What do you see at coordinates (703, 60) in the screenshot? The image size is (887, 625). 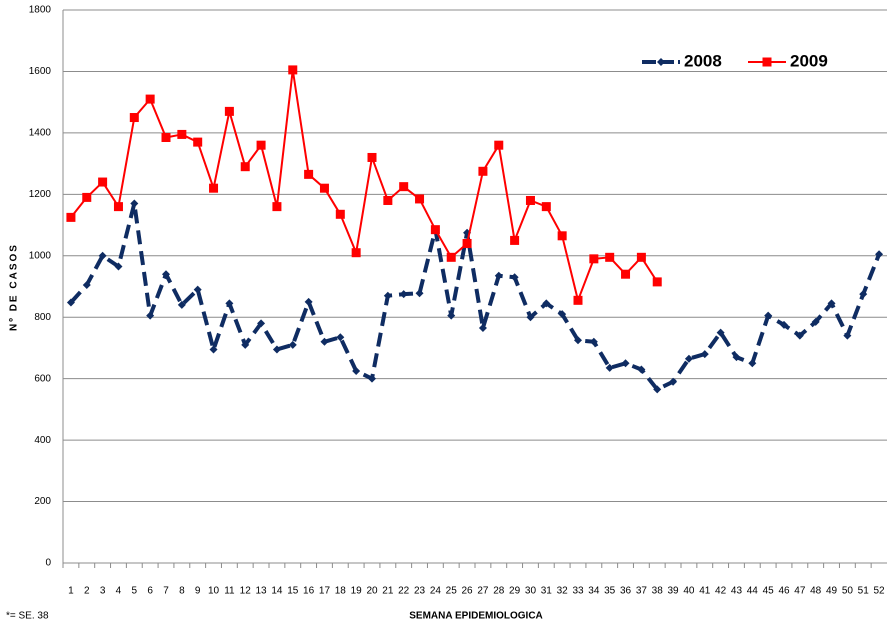 I see `legend-label: 2008` at bounding box center [703, 60].